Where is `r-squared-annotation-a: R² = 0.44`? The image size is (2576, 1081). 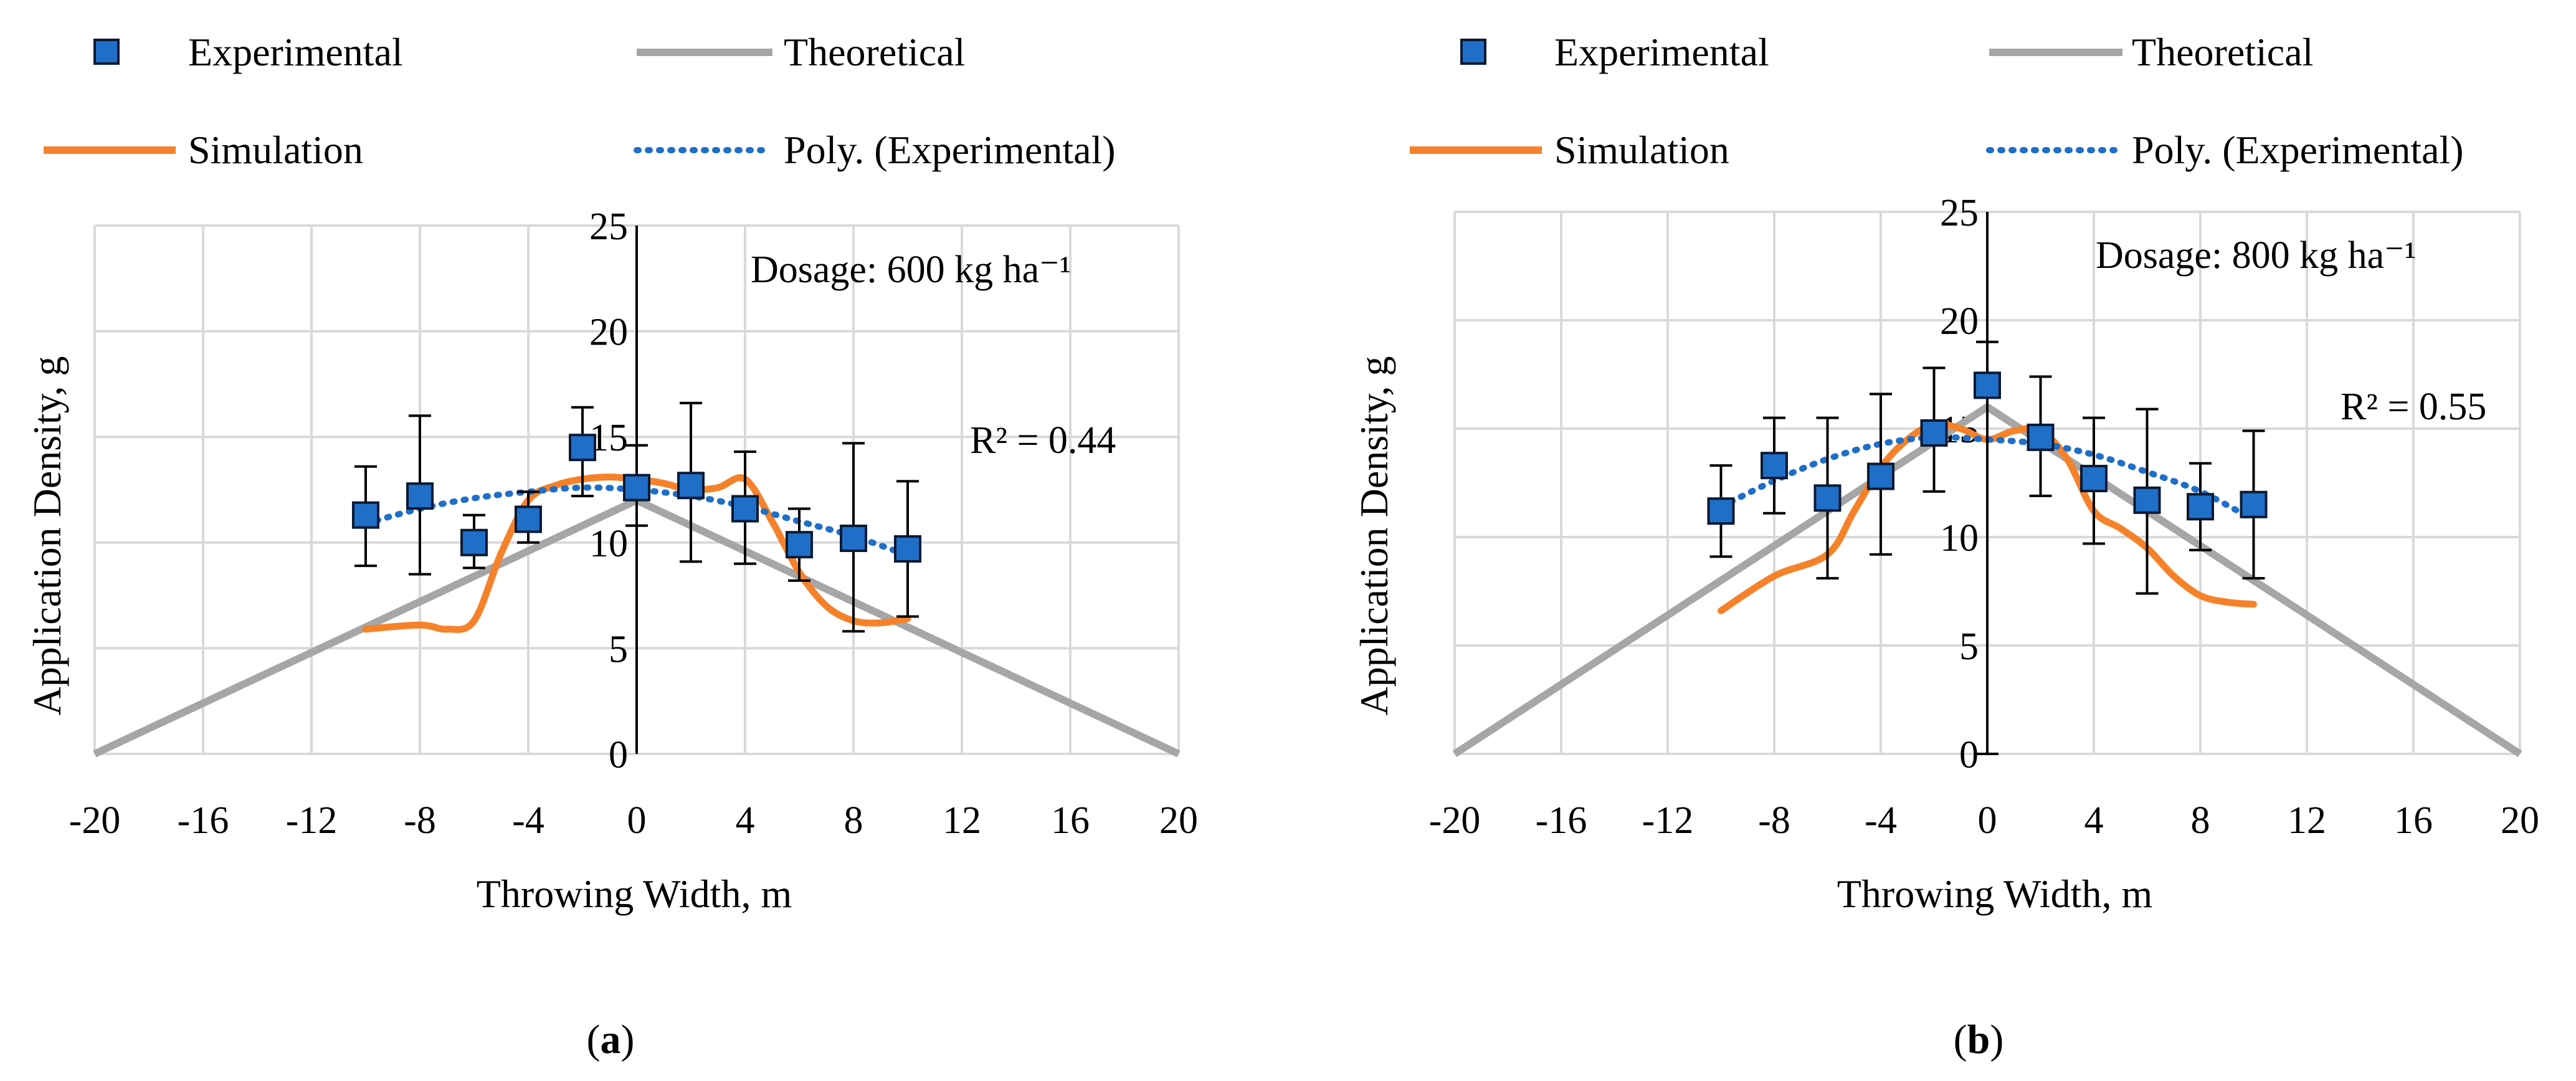
r-squared-annotation-a: R² = 0.44 is located at coordinates (1043, 440).